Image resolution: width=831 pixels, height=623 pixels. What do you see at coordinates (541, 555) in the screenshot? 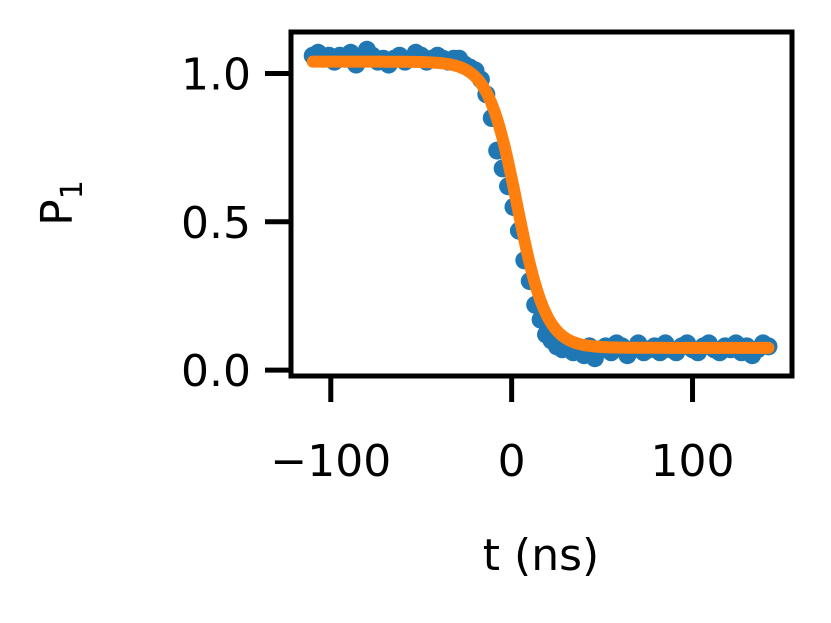
I see `x-axis-label: t (ns)` at bounding box center [541, 555].